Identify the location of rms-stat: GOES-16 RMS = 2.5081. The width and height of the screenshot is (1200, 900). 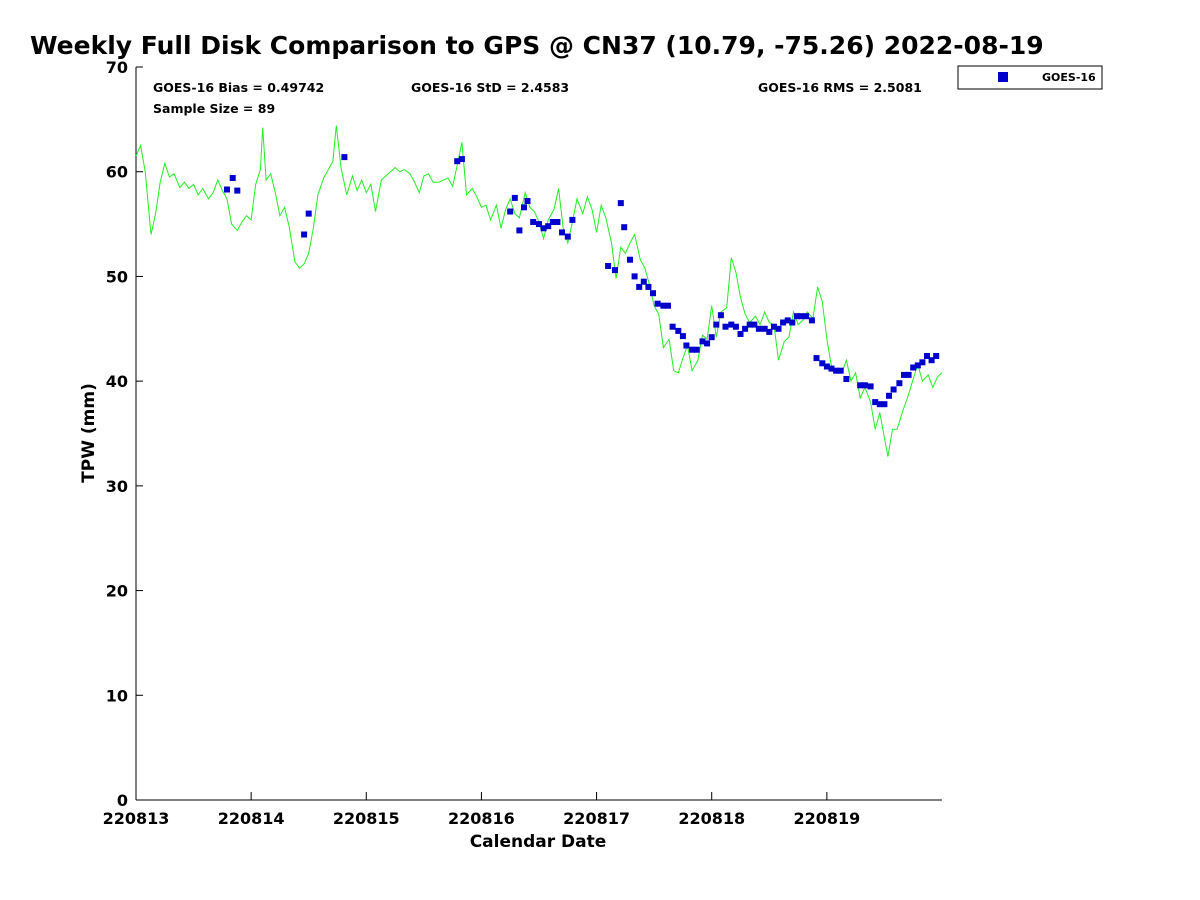
(840, 87).